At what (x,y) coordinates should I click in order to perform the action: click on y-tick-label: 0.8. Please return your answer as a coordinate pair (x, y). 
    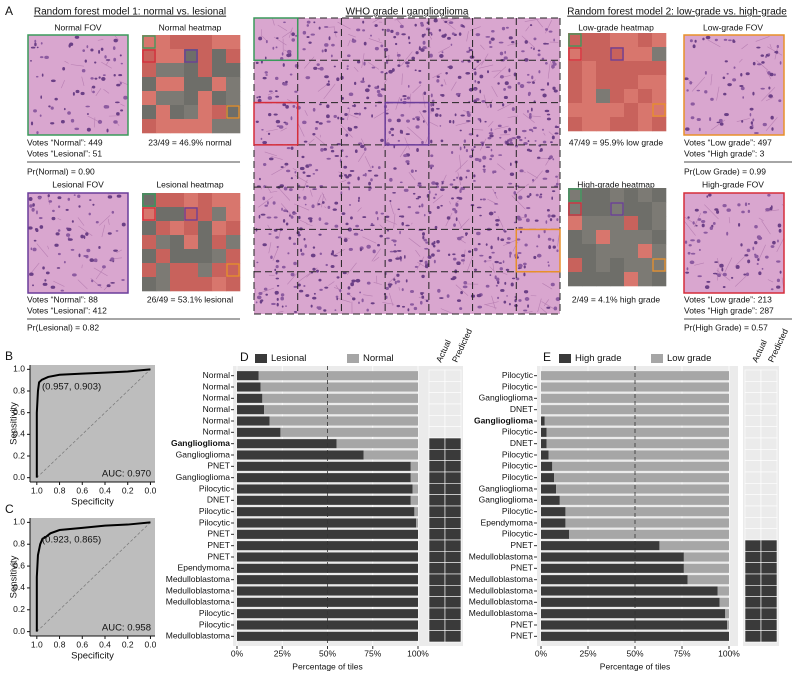
    Looking at the image, I should click on (19, 543).